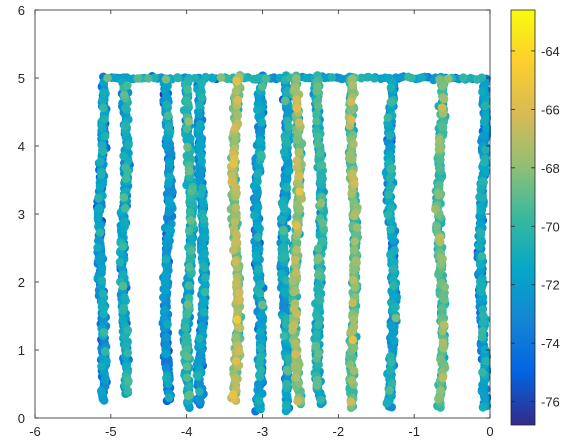  Describe the element at coordinates (21, 10) in the screenshot. I see `y-tick-label: 6` at that location.